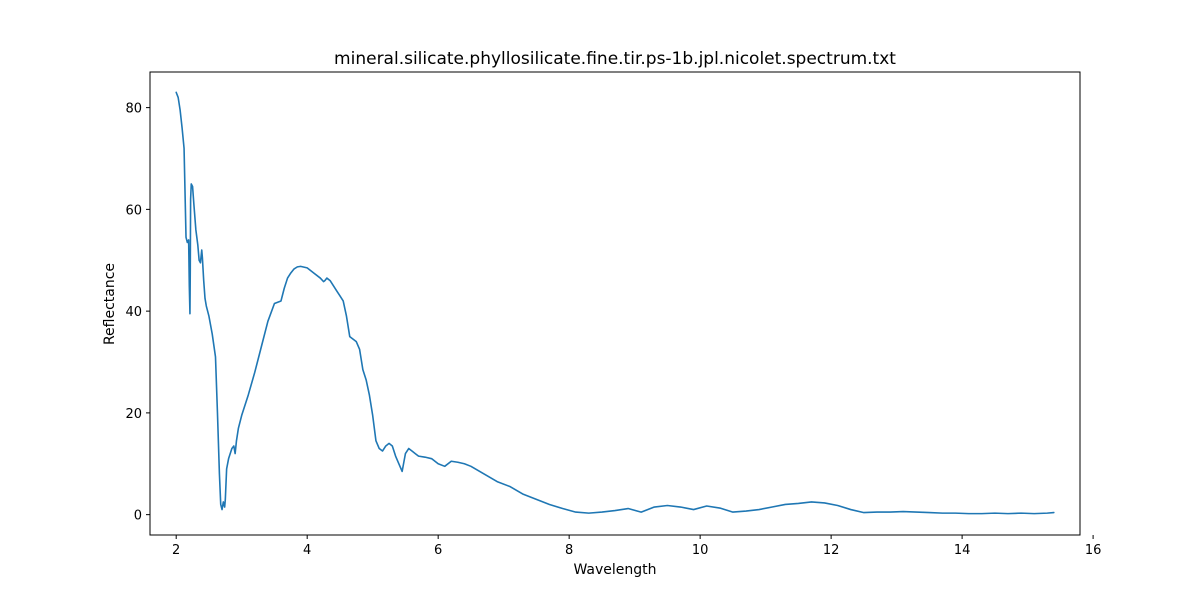 The width and height of the screenshot is (1200, 600). Describe the element at coordinates (176, 550) in the screenshot. I see `x-tick-label: 2` at that location.